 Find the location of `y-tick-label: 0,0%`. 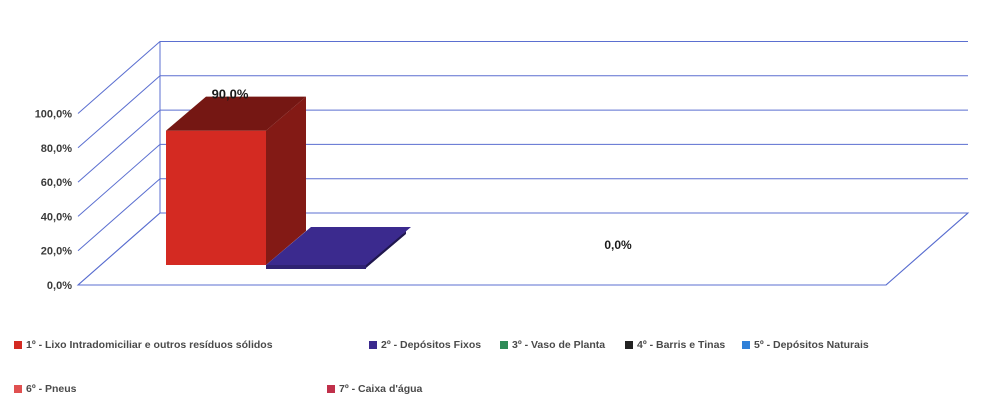

y-tick-label: 0,0% is located at coordinates (59, 286).